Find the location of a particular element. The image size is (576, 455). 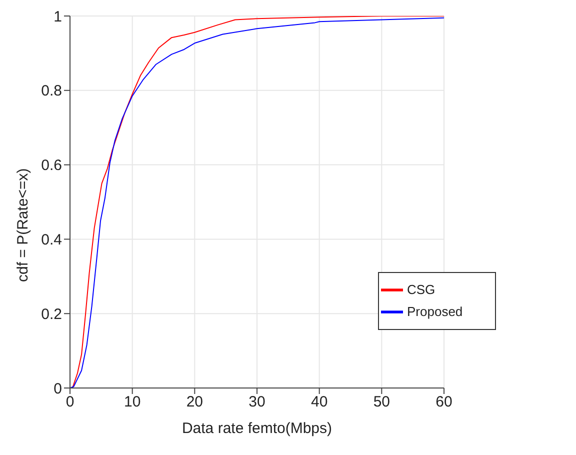

y-tick-label: 0 is located at coordinates (58, 389).